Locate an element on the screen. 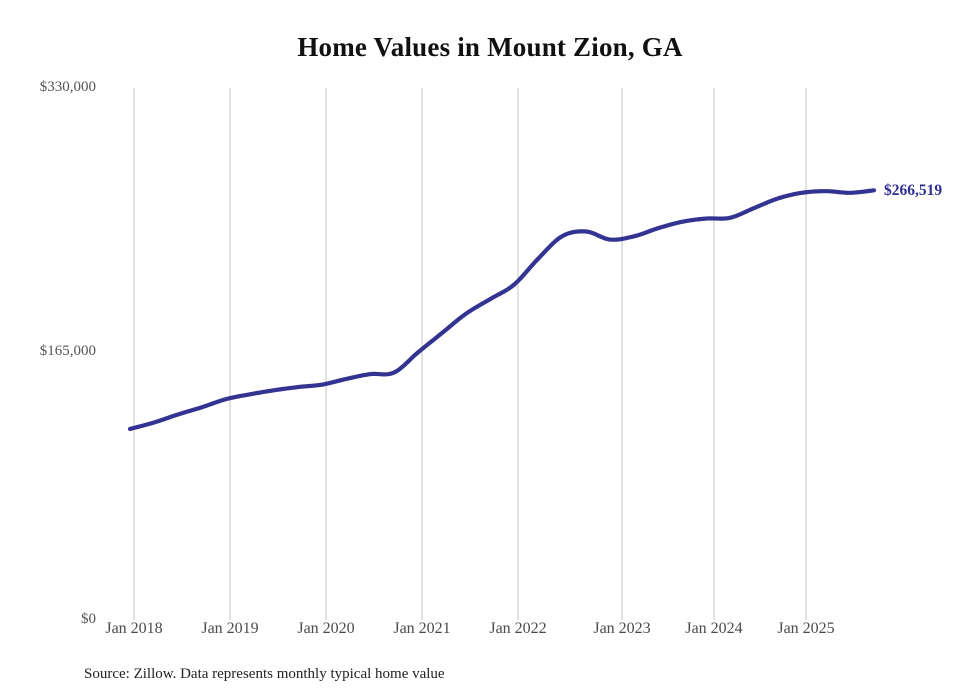  x-axis-tick-jan-2024: Jan 2024 is located at coordinates (714, 628).